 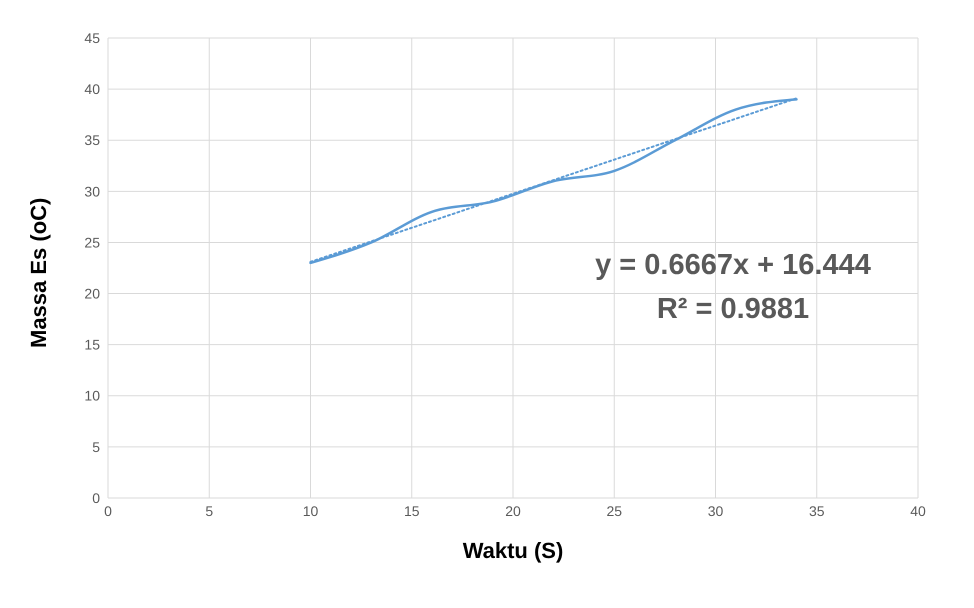 I want to click on y-tick-label: 35, so click(x=92, y=140).